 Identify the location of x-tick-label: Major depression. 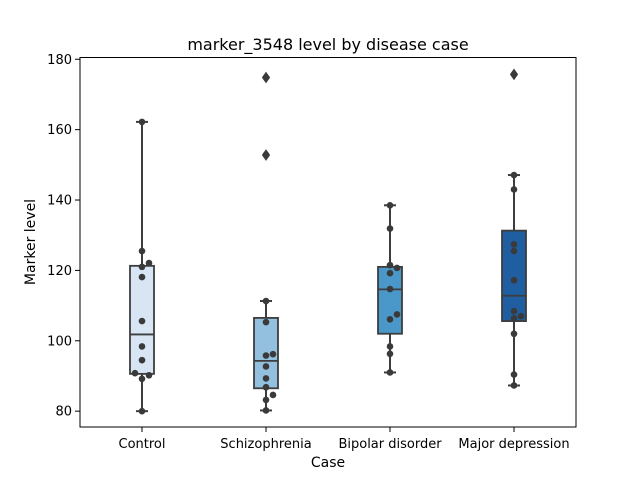
(513, 444).